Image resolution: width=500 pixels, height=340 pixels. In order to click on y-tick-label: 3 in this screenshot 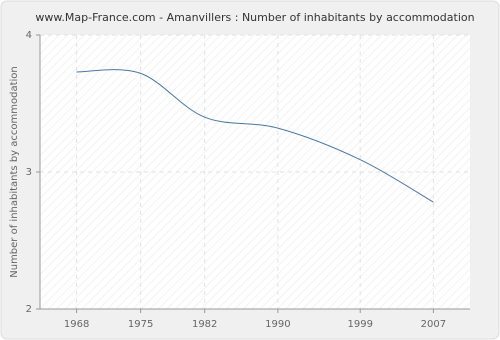, I will do `click(29, 172)`.